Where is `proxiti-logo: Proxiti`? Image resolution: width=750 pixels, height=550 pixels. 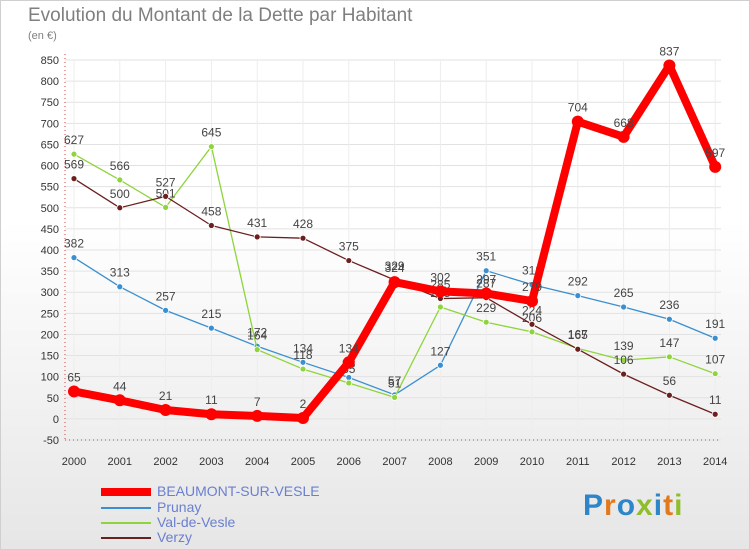 proxiti-logo: Proxiti is located at coordinates (633, 506).